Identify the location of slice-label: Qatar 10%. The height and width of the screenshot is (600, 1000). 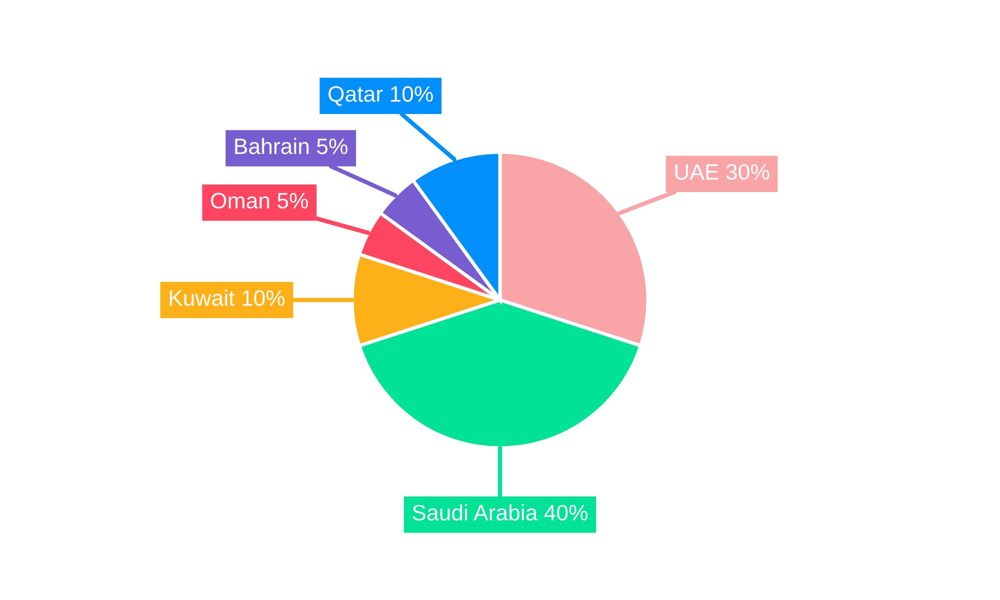
(380, 96).